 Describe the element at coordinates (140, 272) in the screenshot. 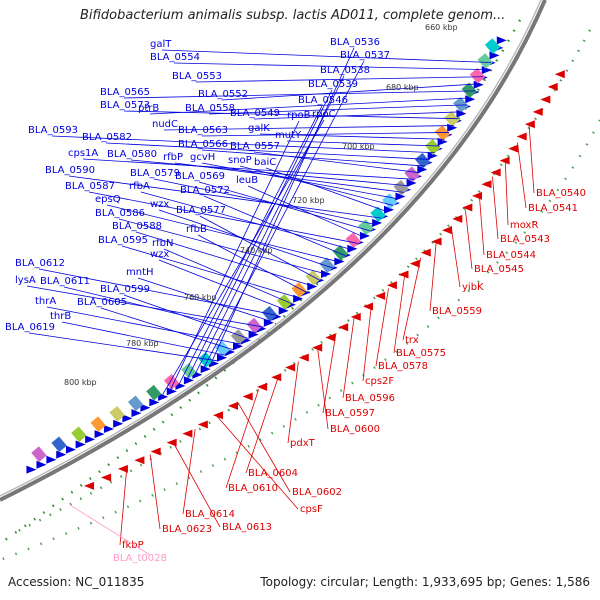

I see `forward-gene-label: mntH` at that location.